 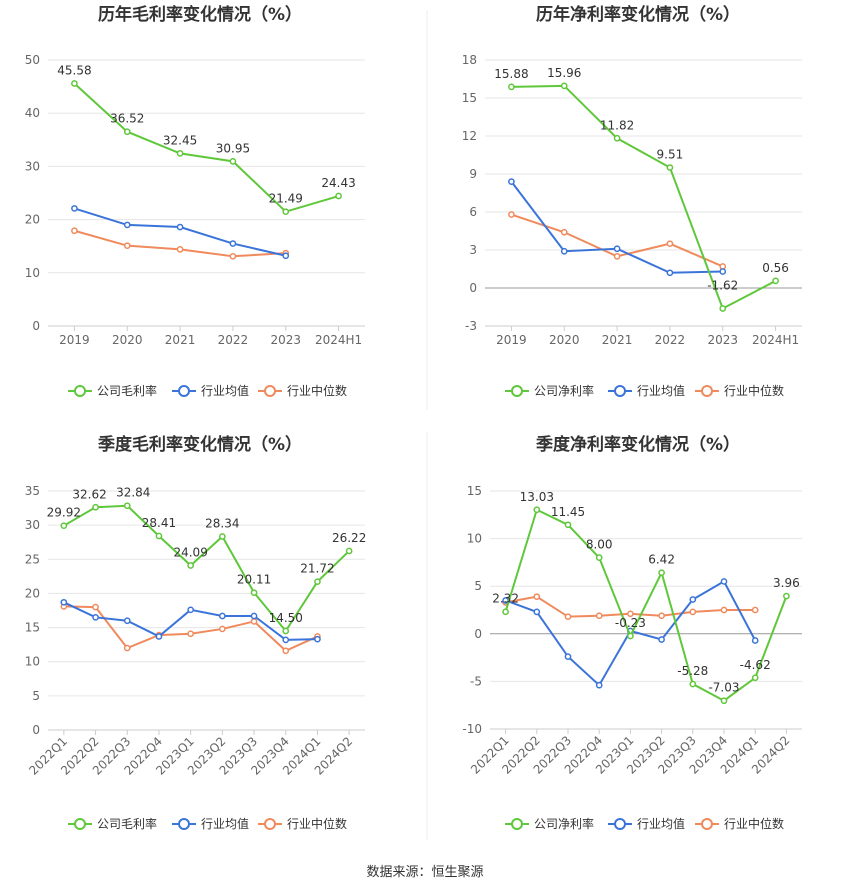 I want to click on data-label: 14.50, so click(x=286, y=618).